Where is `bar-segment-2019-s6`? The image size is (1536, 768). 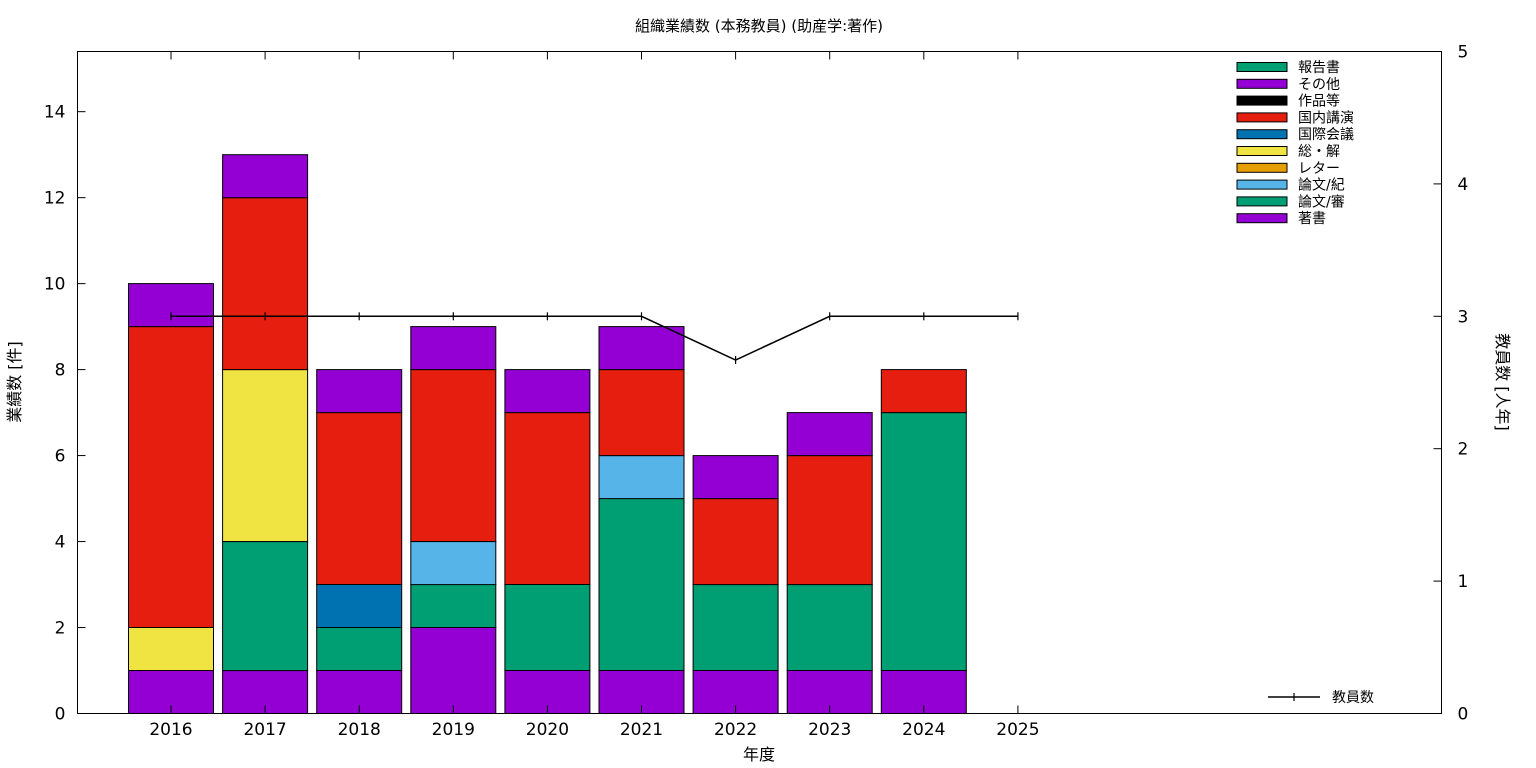 bar-segment-2019-s6 is located at coordinates (453, 455).